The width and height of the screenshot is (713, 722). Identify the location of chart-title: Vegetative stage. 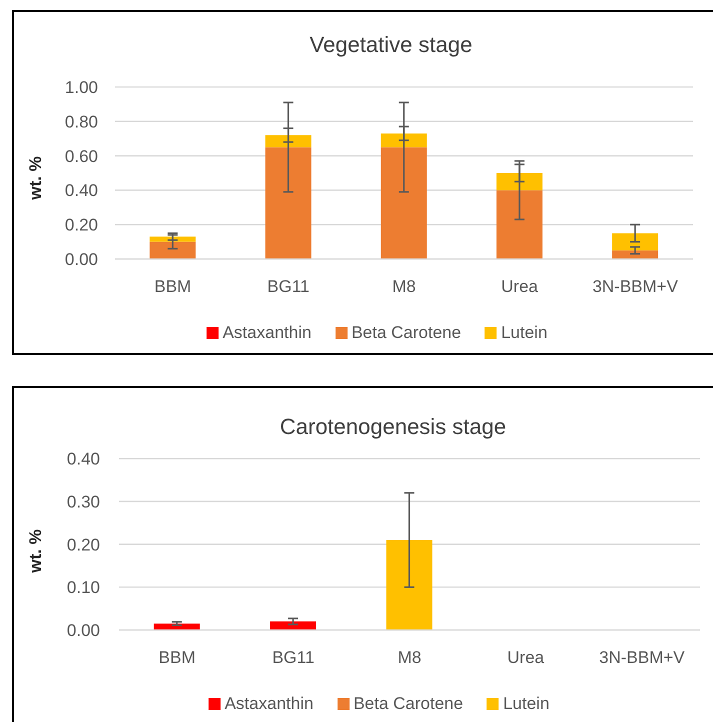
(391, 45).